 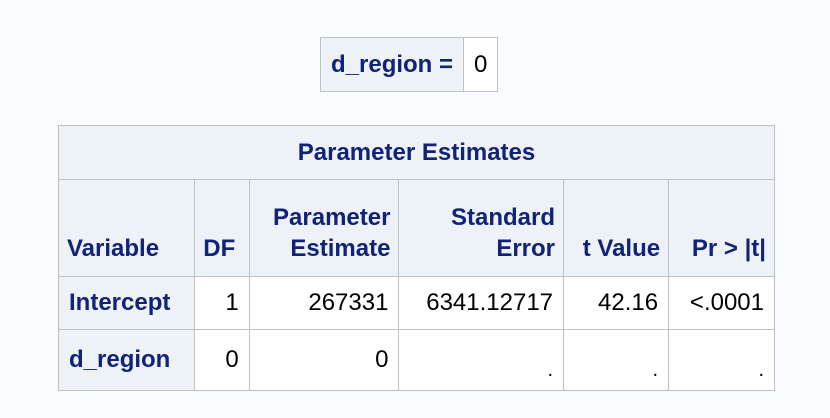 What do you see at coordinates (721, 360) in the screenshot?
I see `row-pvalue: .` at bounding box center [721, 360].